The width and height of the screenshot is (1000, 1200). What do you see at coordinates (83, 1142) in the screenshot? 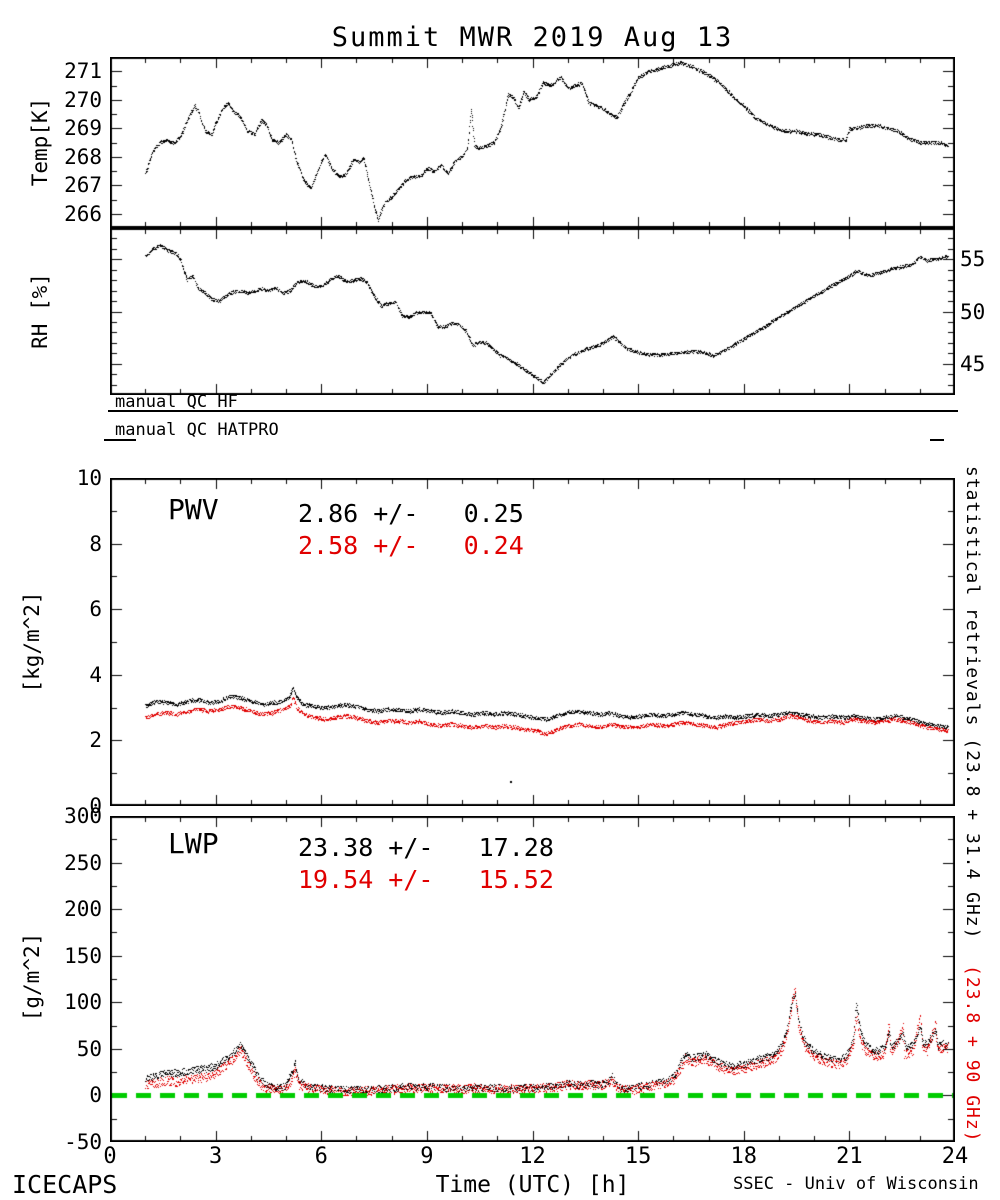
I see `tick-label: -50` at bounding box center [83, 1142].